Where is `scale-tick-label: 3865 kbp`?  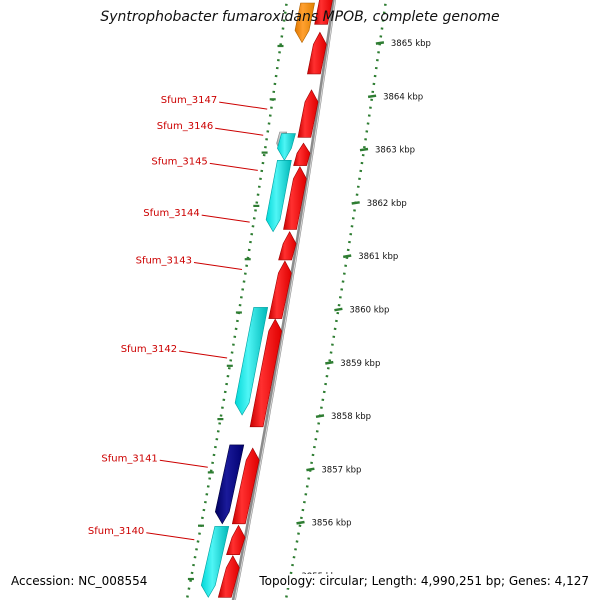 scale-tick-label: 3865 kbp is located at coordinates (411, 44).